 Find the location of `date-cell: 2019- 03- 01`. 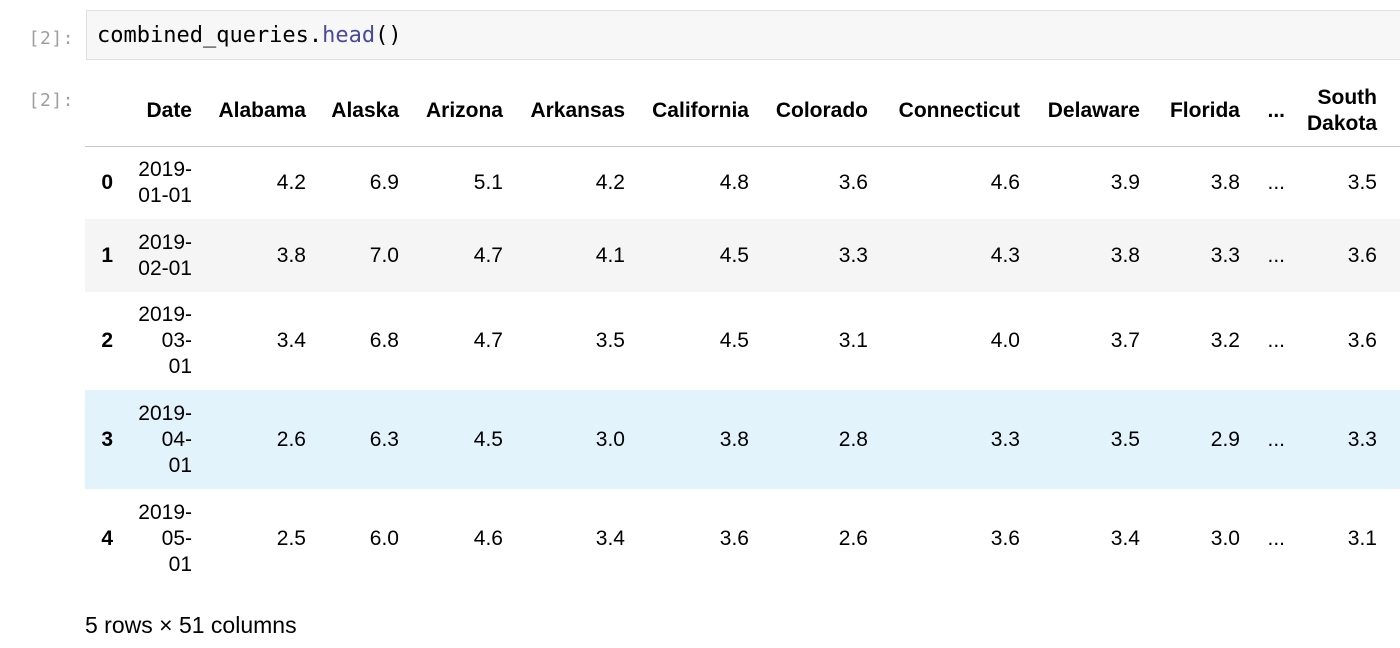

date-cell: 2019- 03- 01 is located at coordinates (161, 341).